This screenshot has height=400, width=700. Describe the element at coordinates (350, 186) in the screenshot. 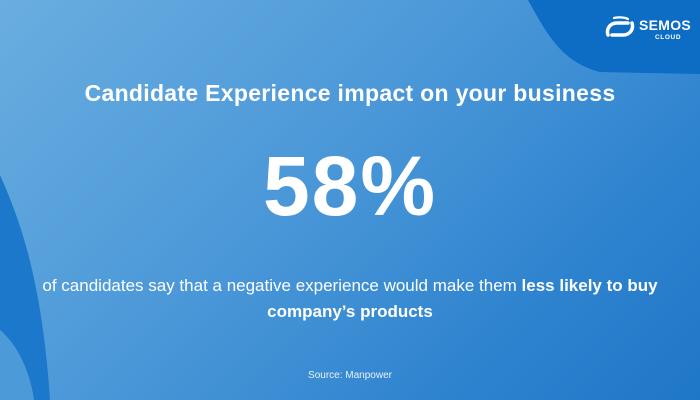

I see `stat-percentage: 58%` at that location.